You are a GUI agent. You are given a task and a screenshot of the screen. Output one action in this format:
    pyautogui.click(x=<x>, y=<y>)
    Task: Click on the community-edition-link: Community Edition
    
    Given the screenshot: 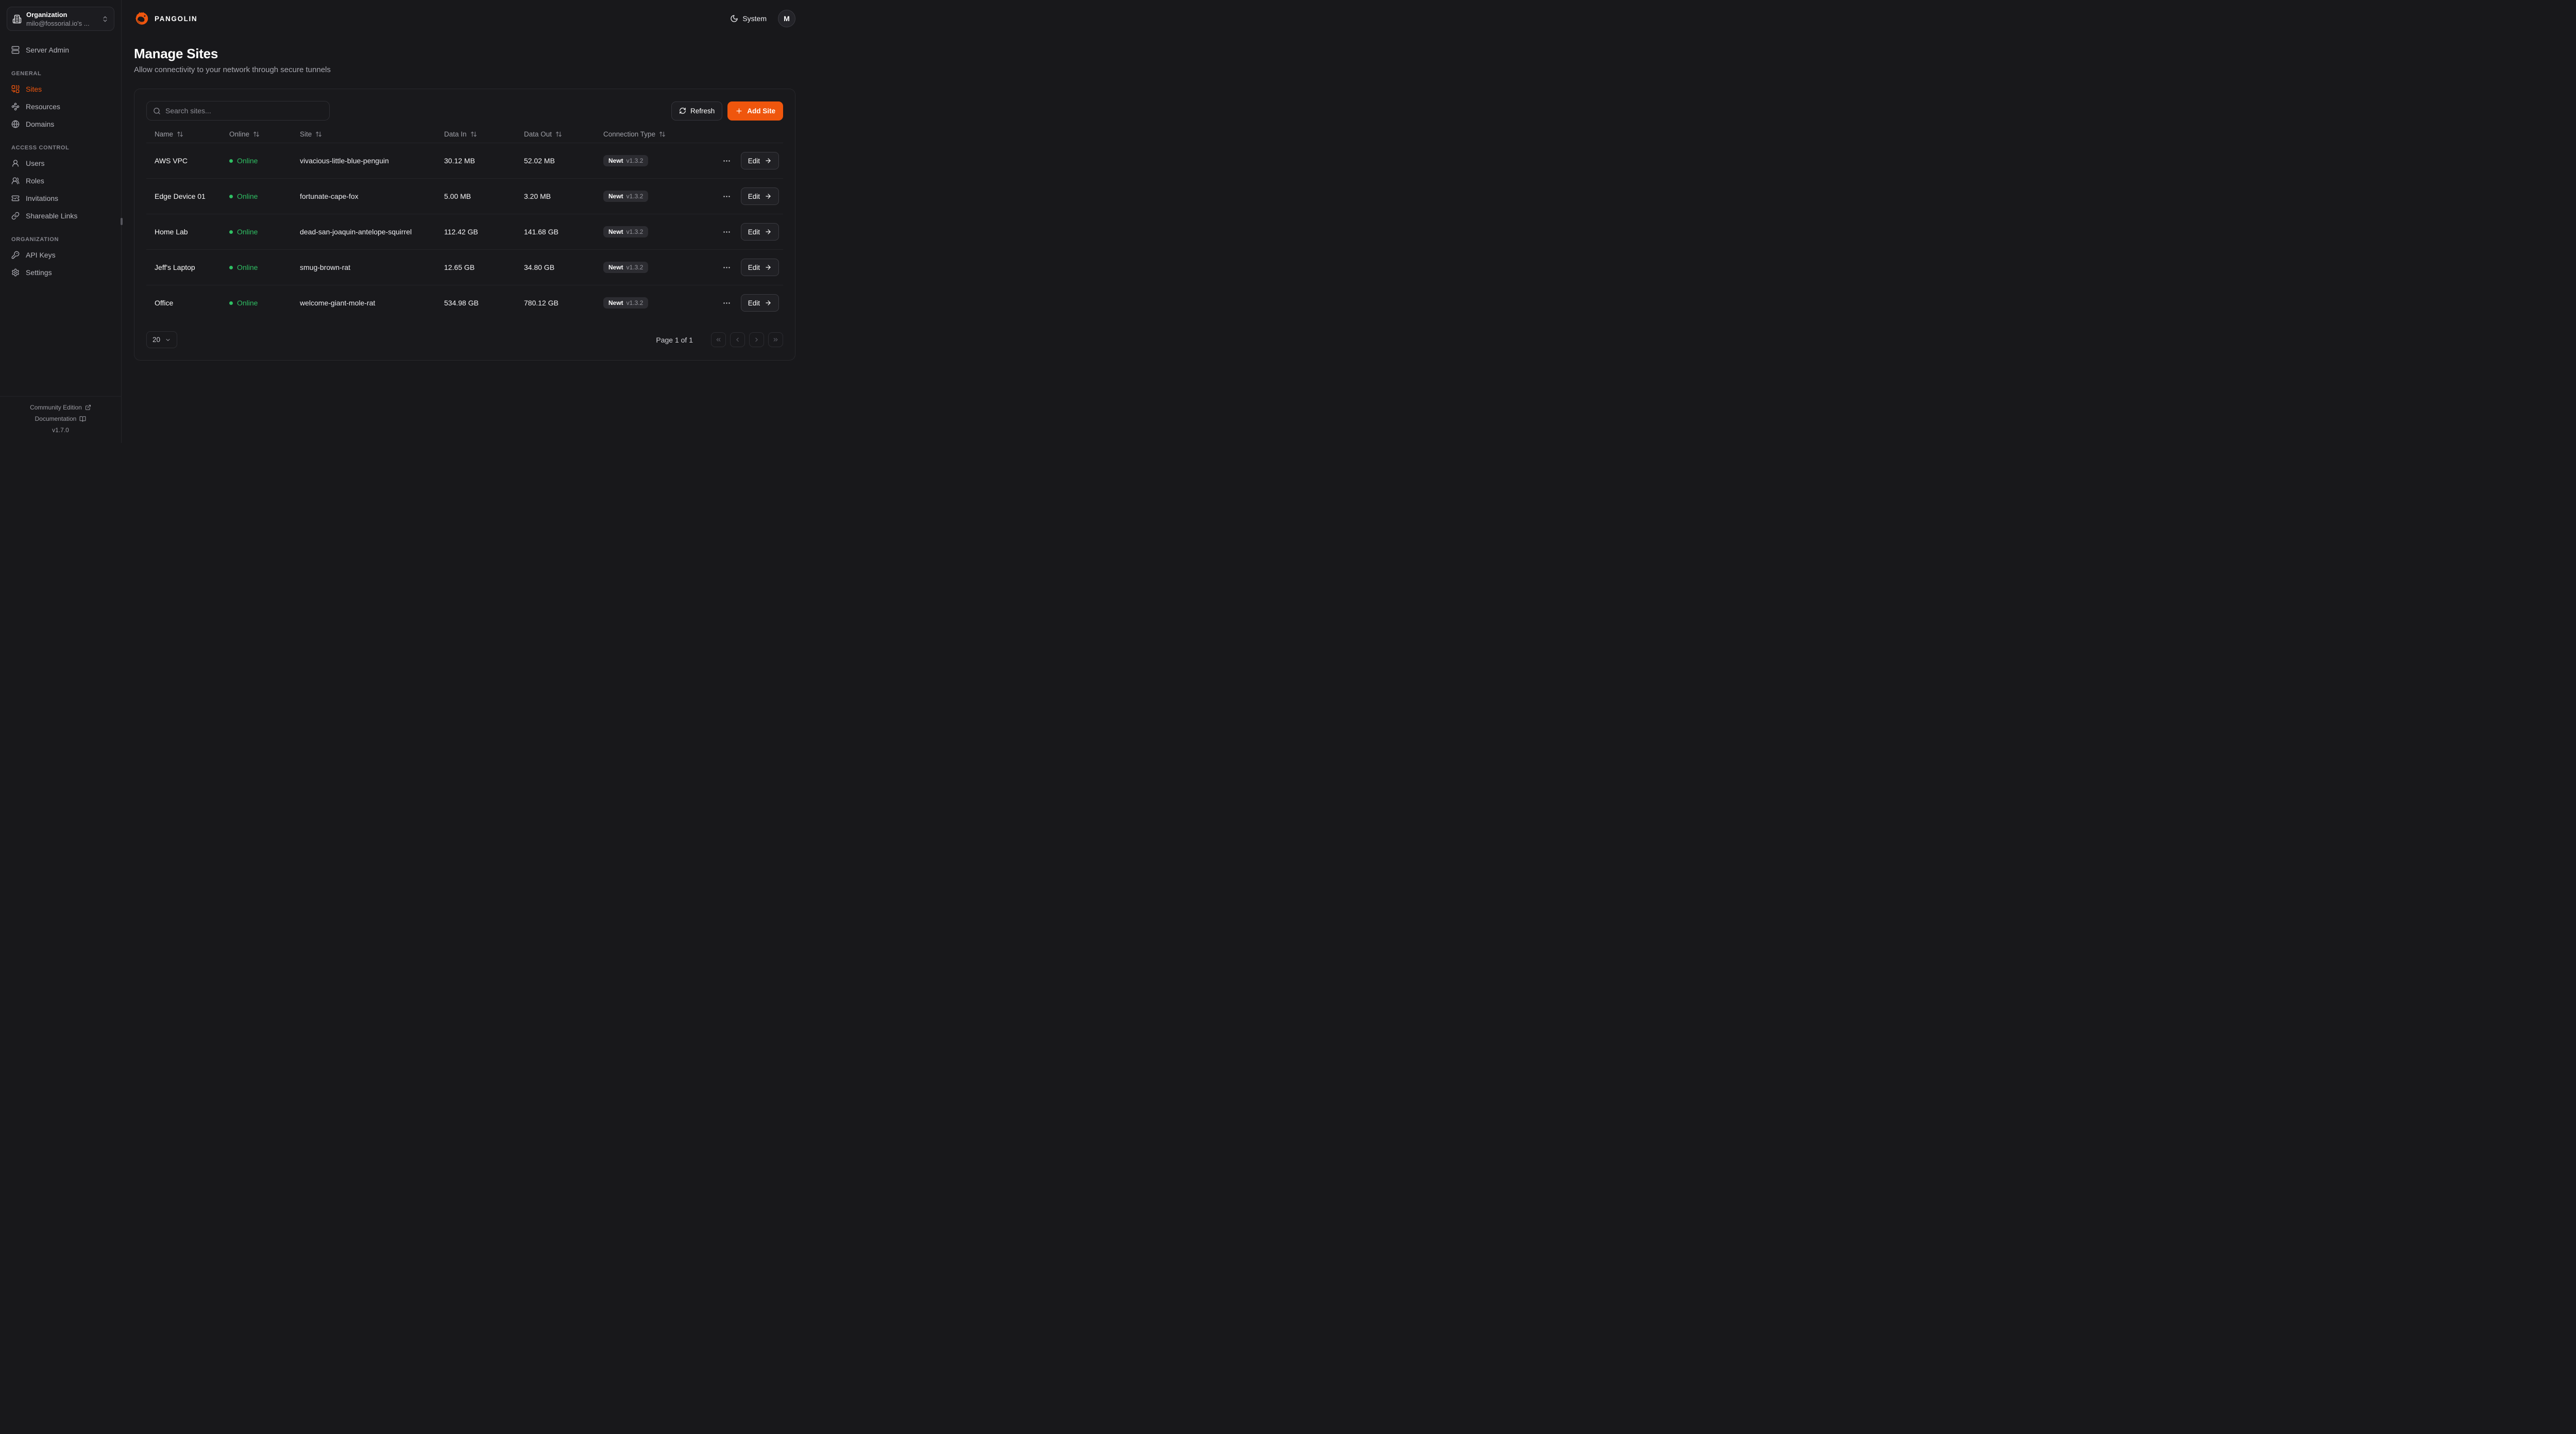 What is the action you would take?
    pyautogui.click(x=60, y=407)
    